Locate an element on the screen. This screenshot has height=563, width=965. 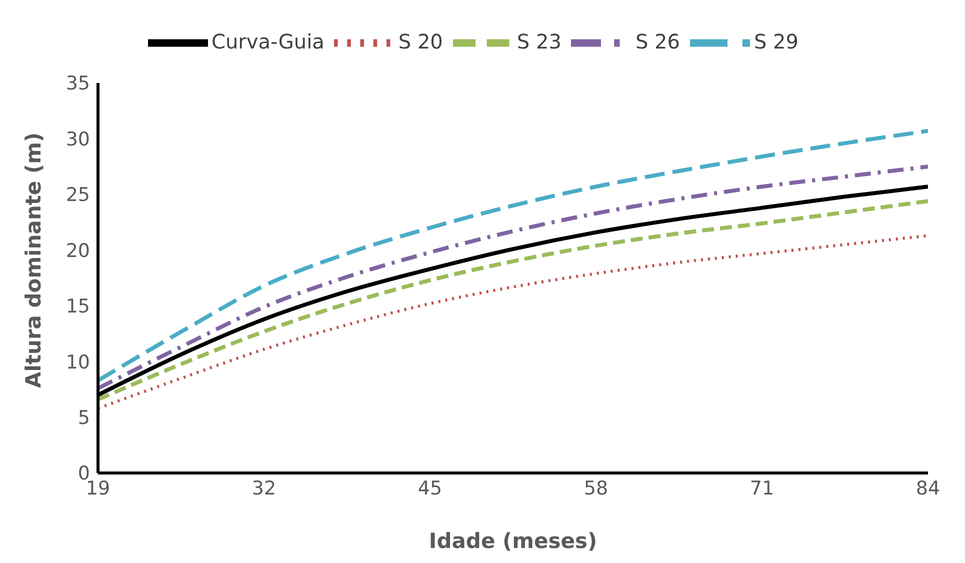
x-axis-title: Idade (meses) is located at coordinates (513, 541).